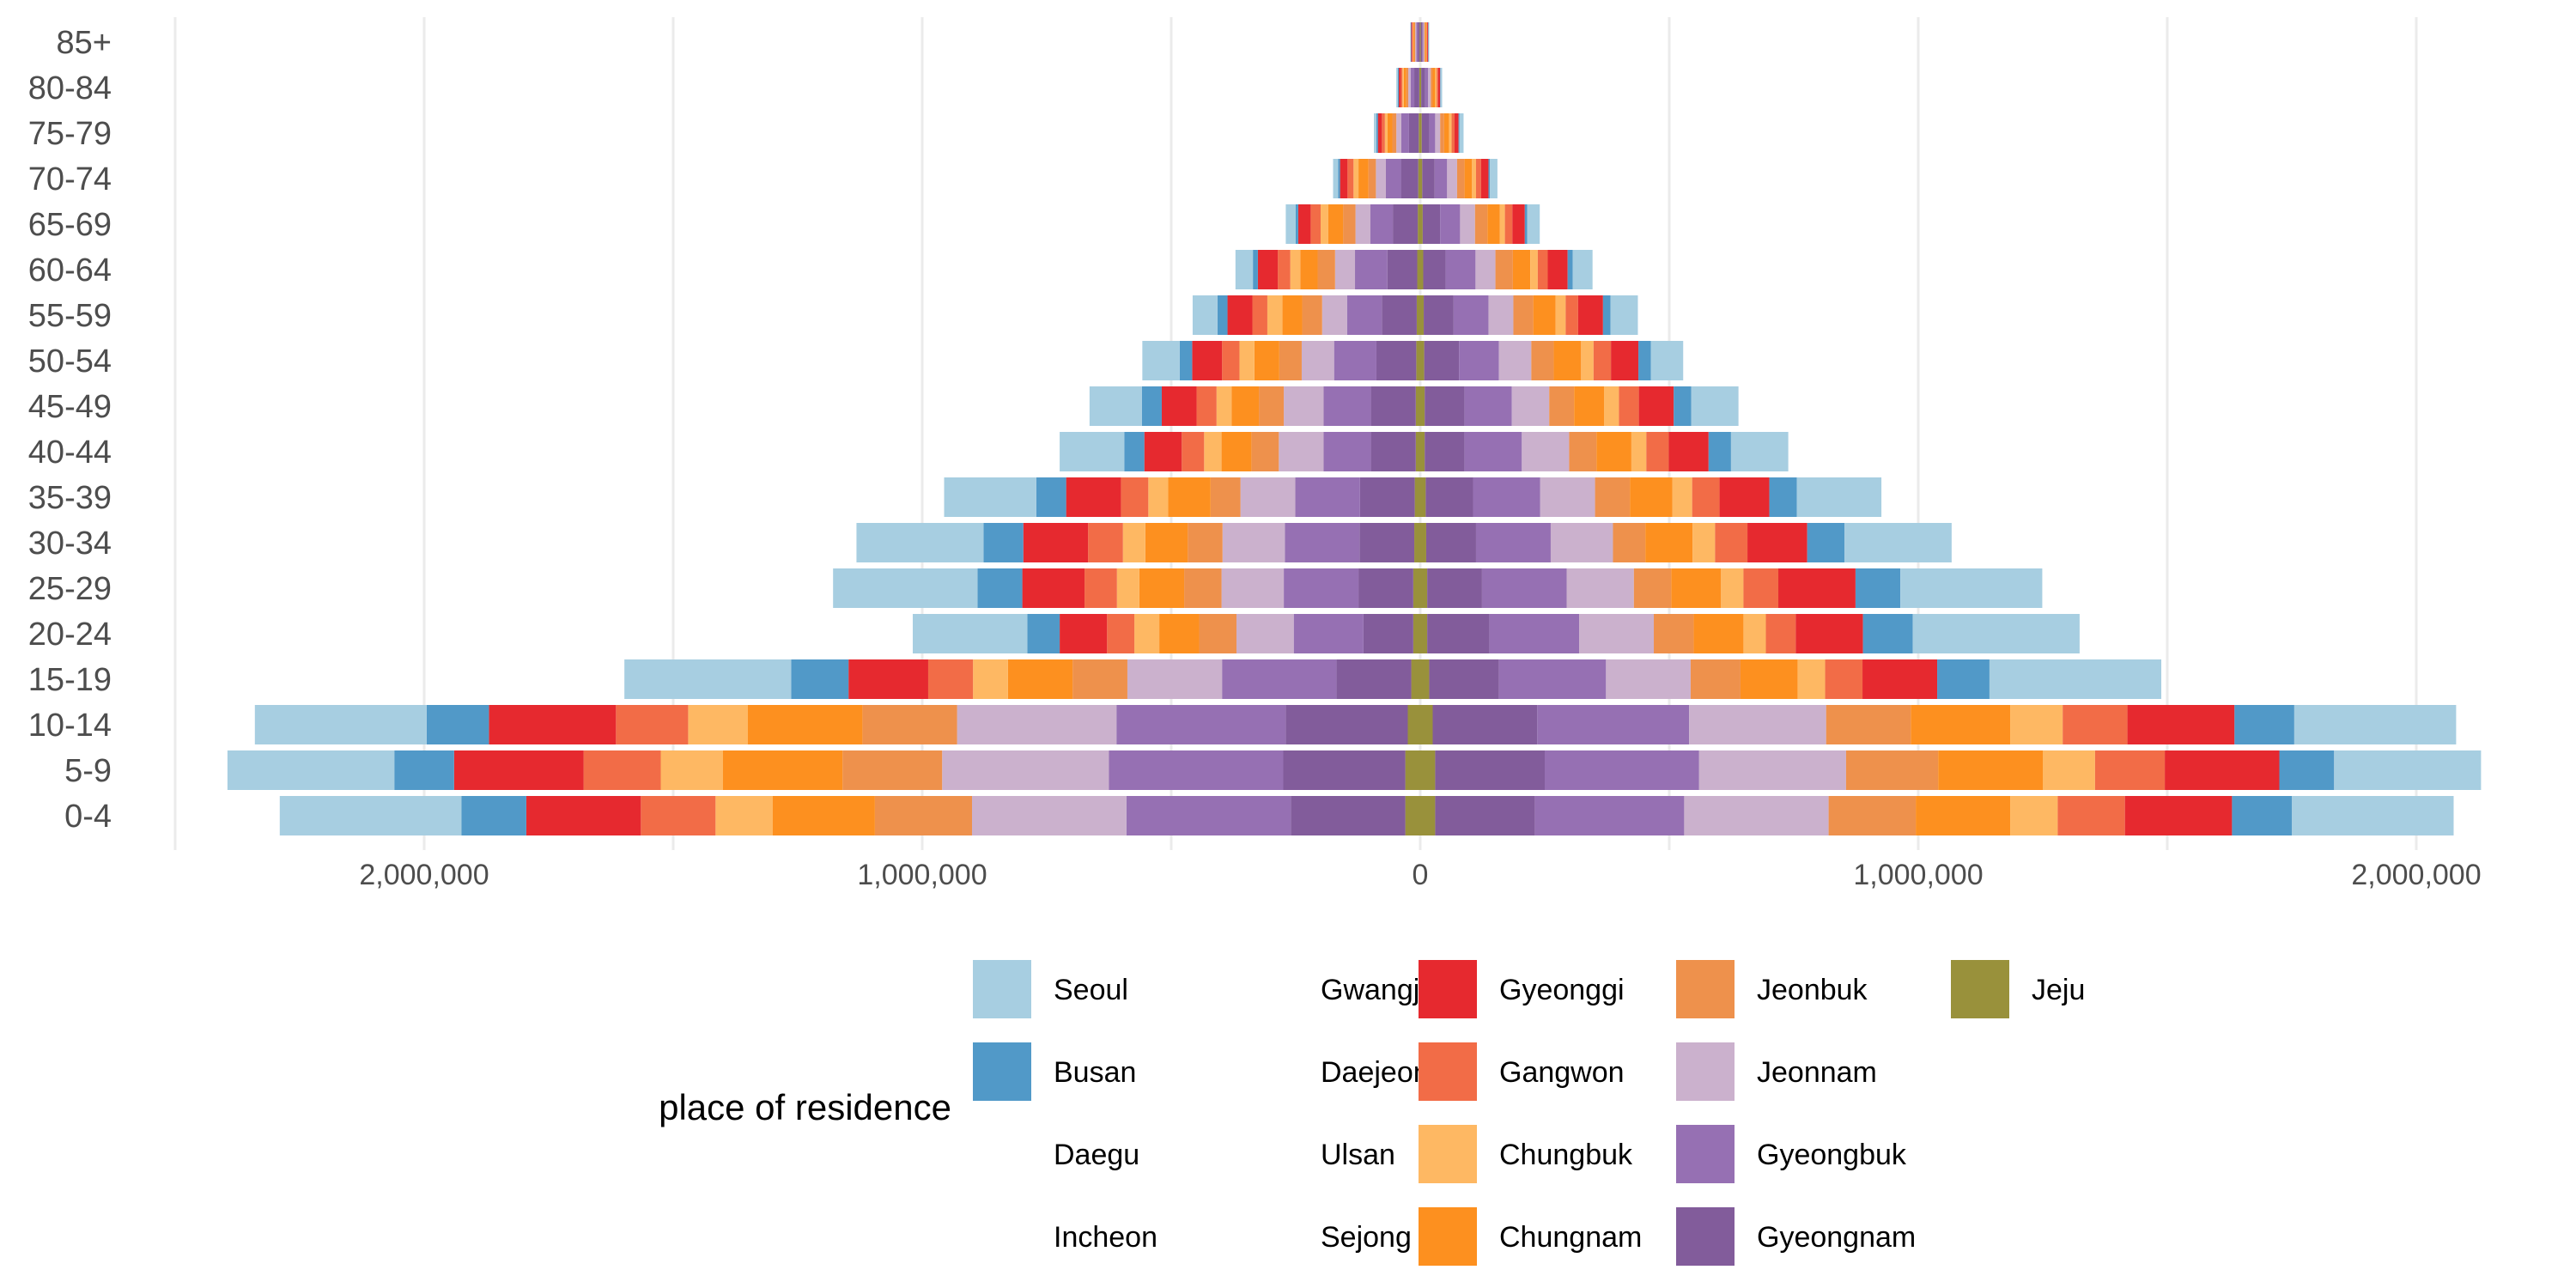 This screenshot has width=2576, height=1288. I want to click on legend-label: Sejong, so click(1367, 1237).